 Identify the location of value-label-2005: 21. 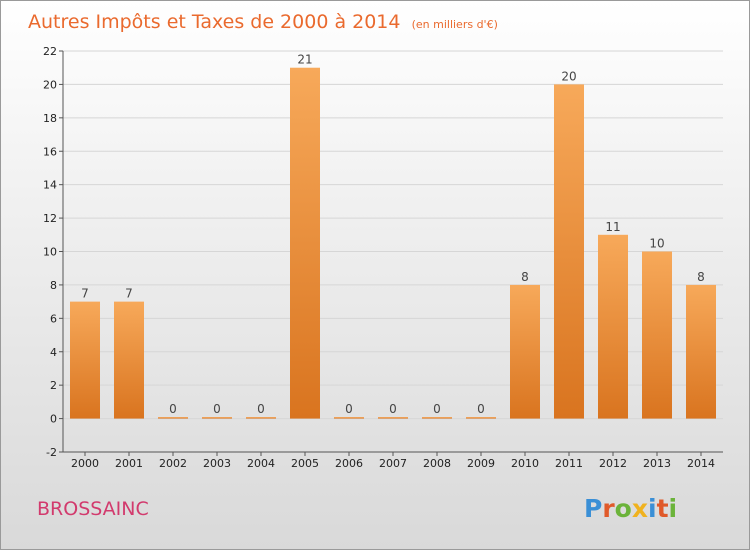
(304, 60).